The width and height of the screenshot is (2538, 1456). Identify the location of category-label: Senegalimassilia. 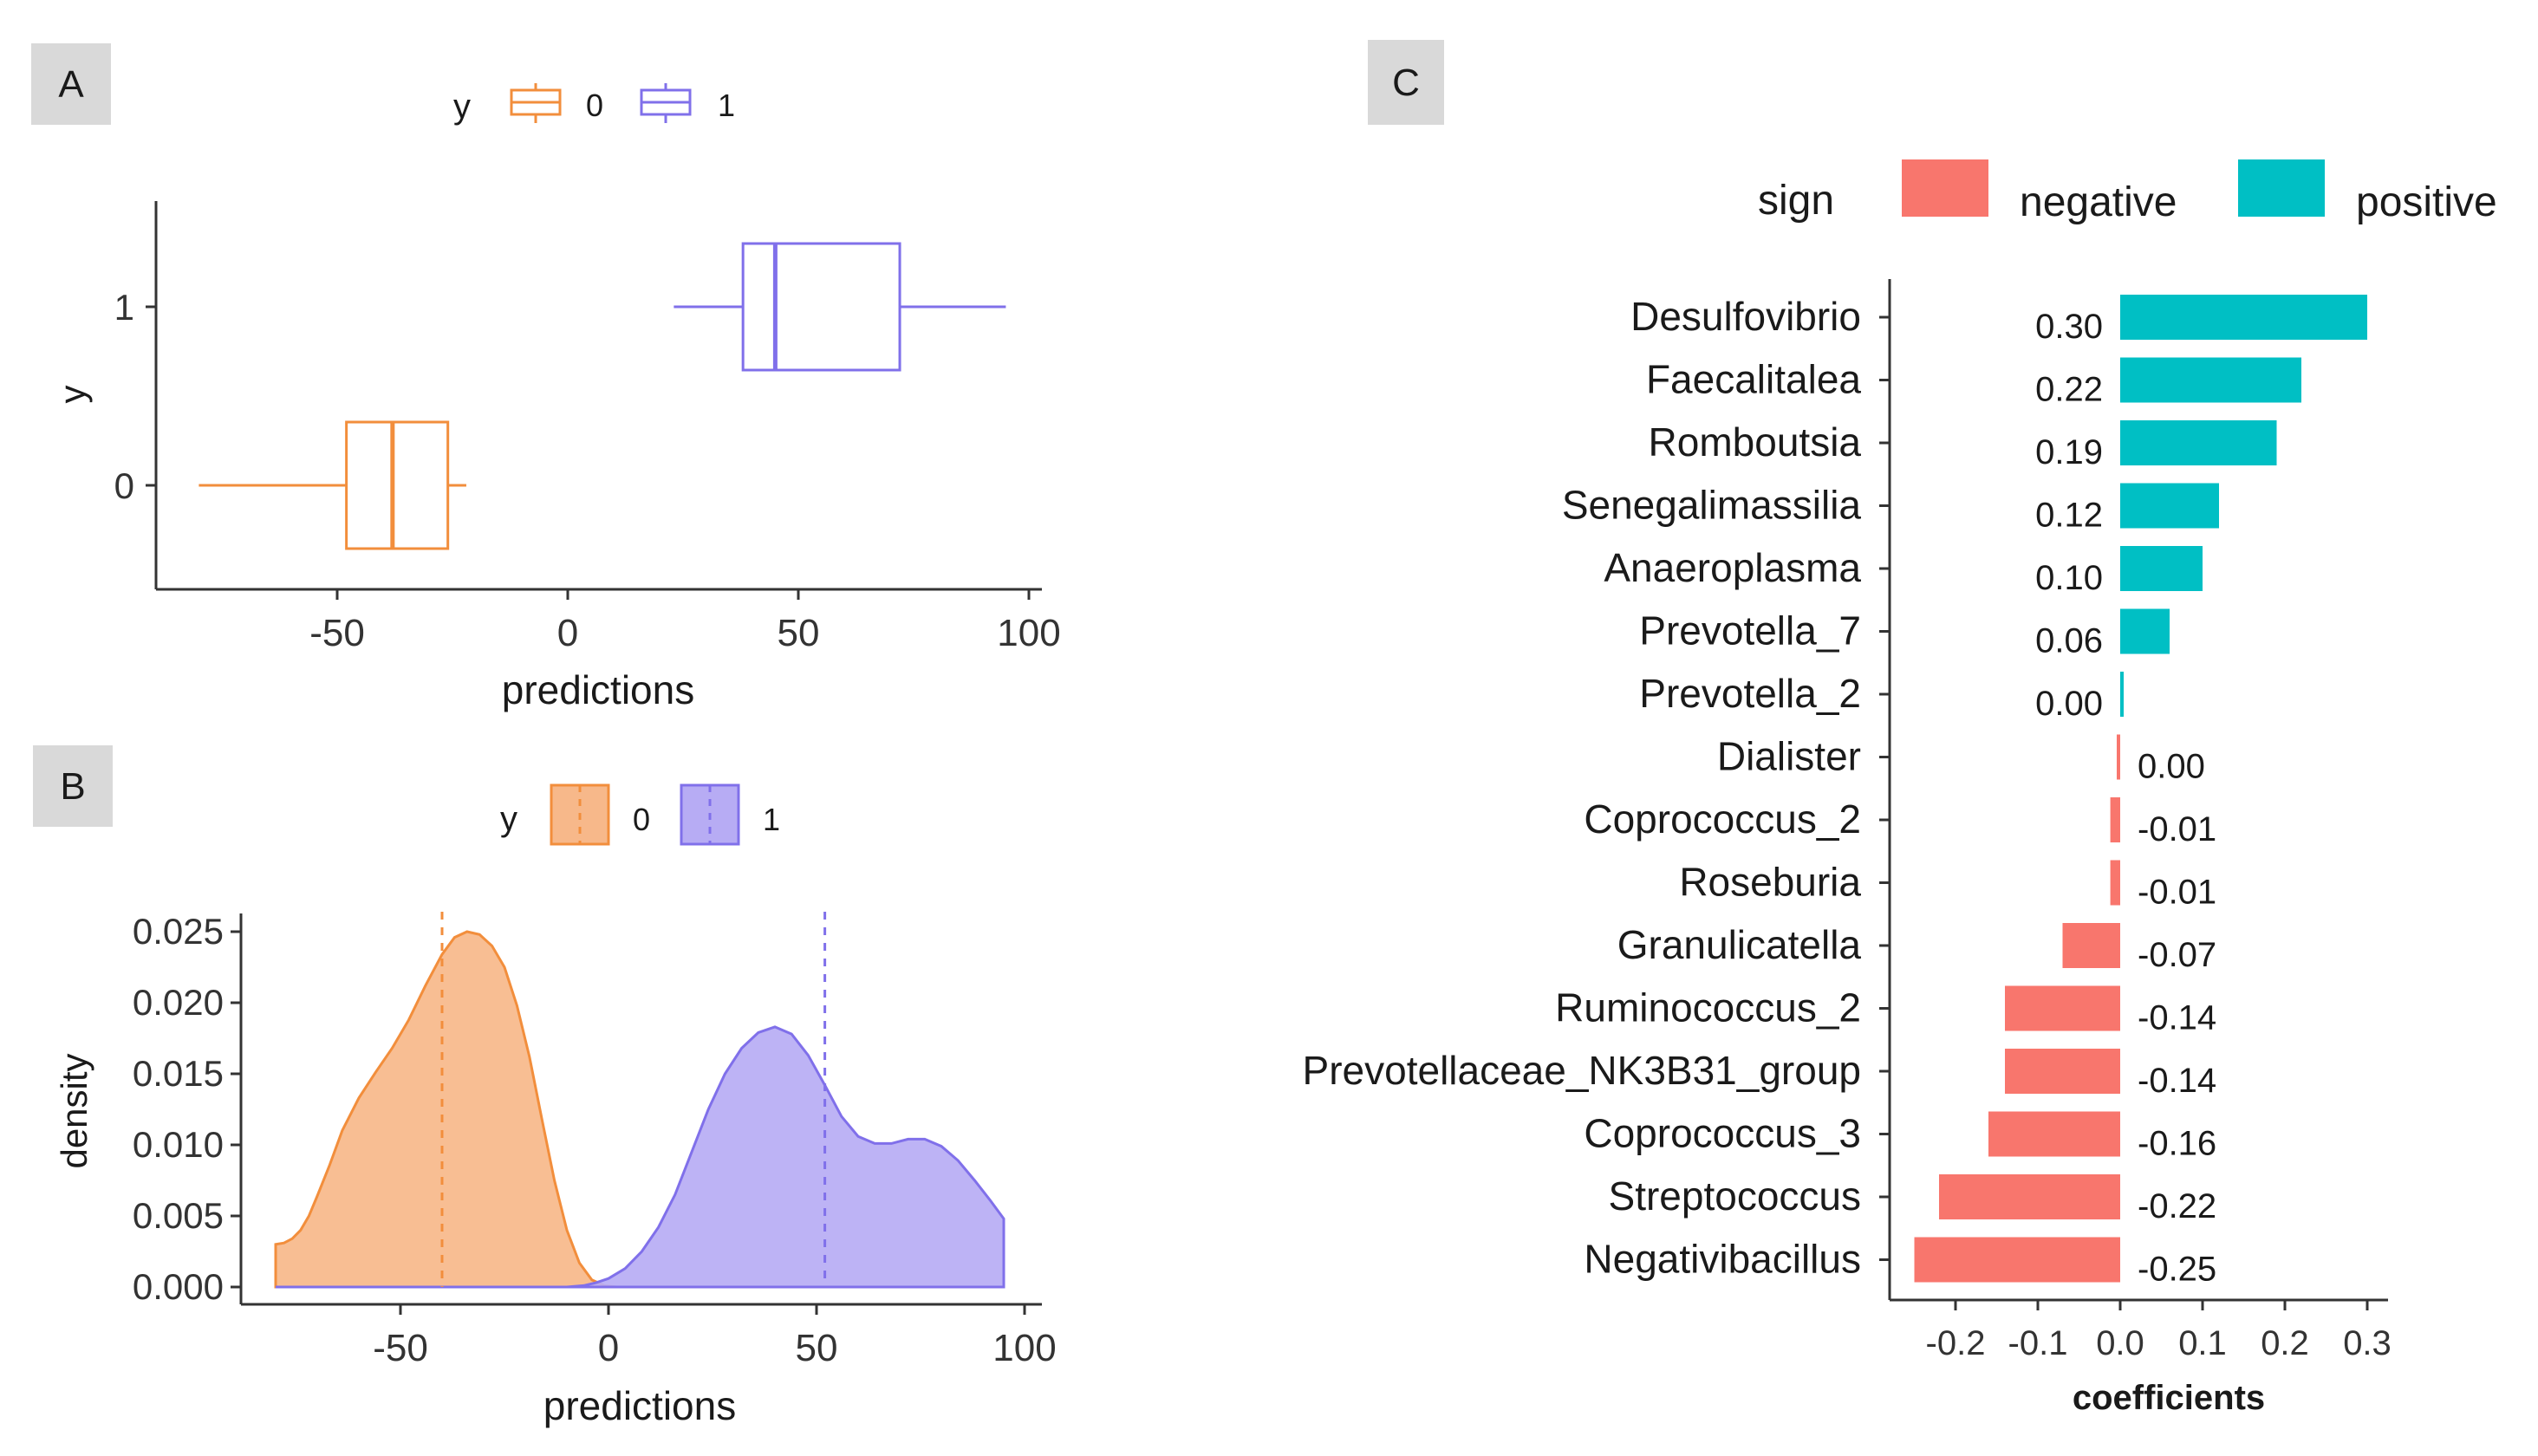
(1712, 505).